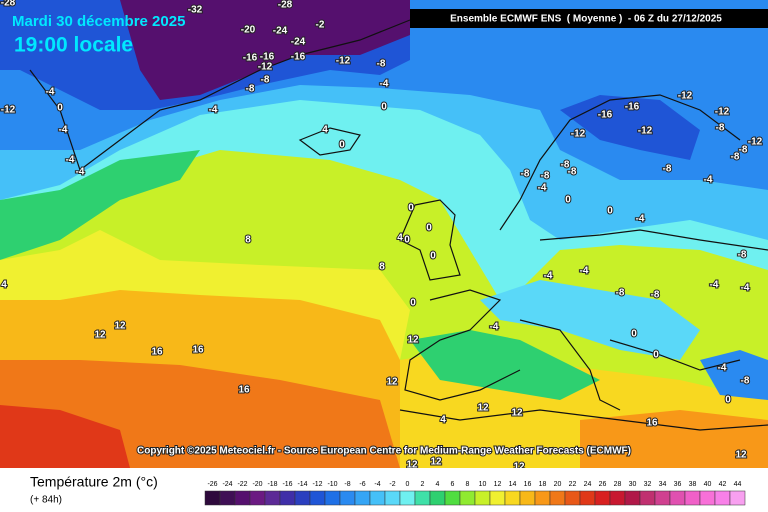  What do you see at coordinates (248, 30) in the screenshot?
I see `map-label: -20` at bounding box center [248, 30].